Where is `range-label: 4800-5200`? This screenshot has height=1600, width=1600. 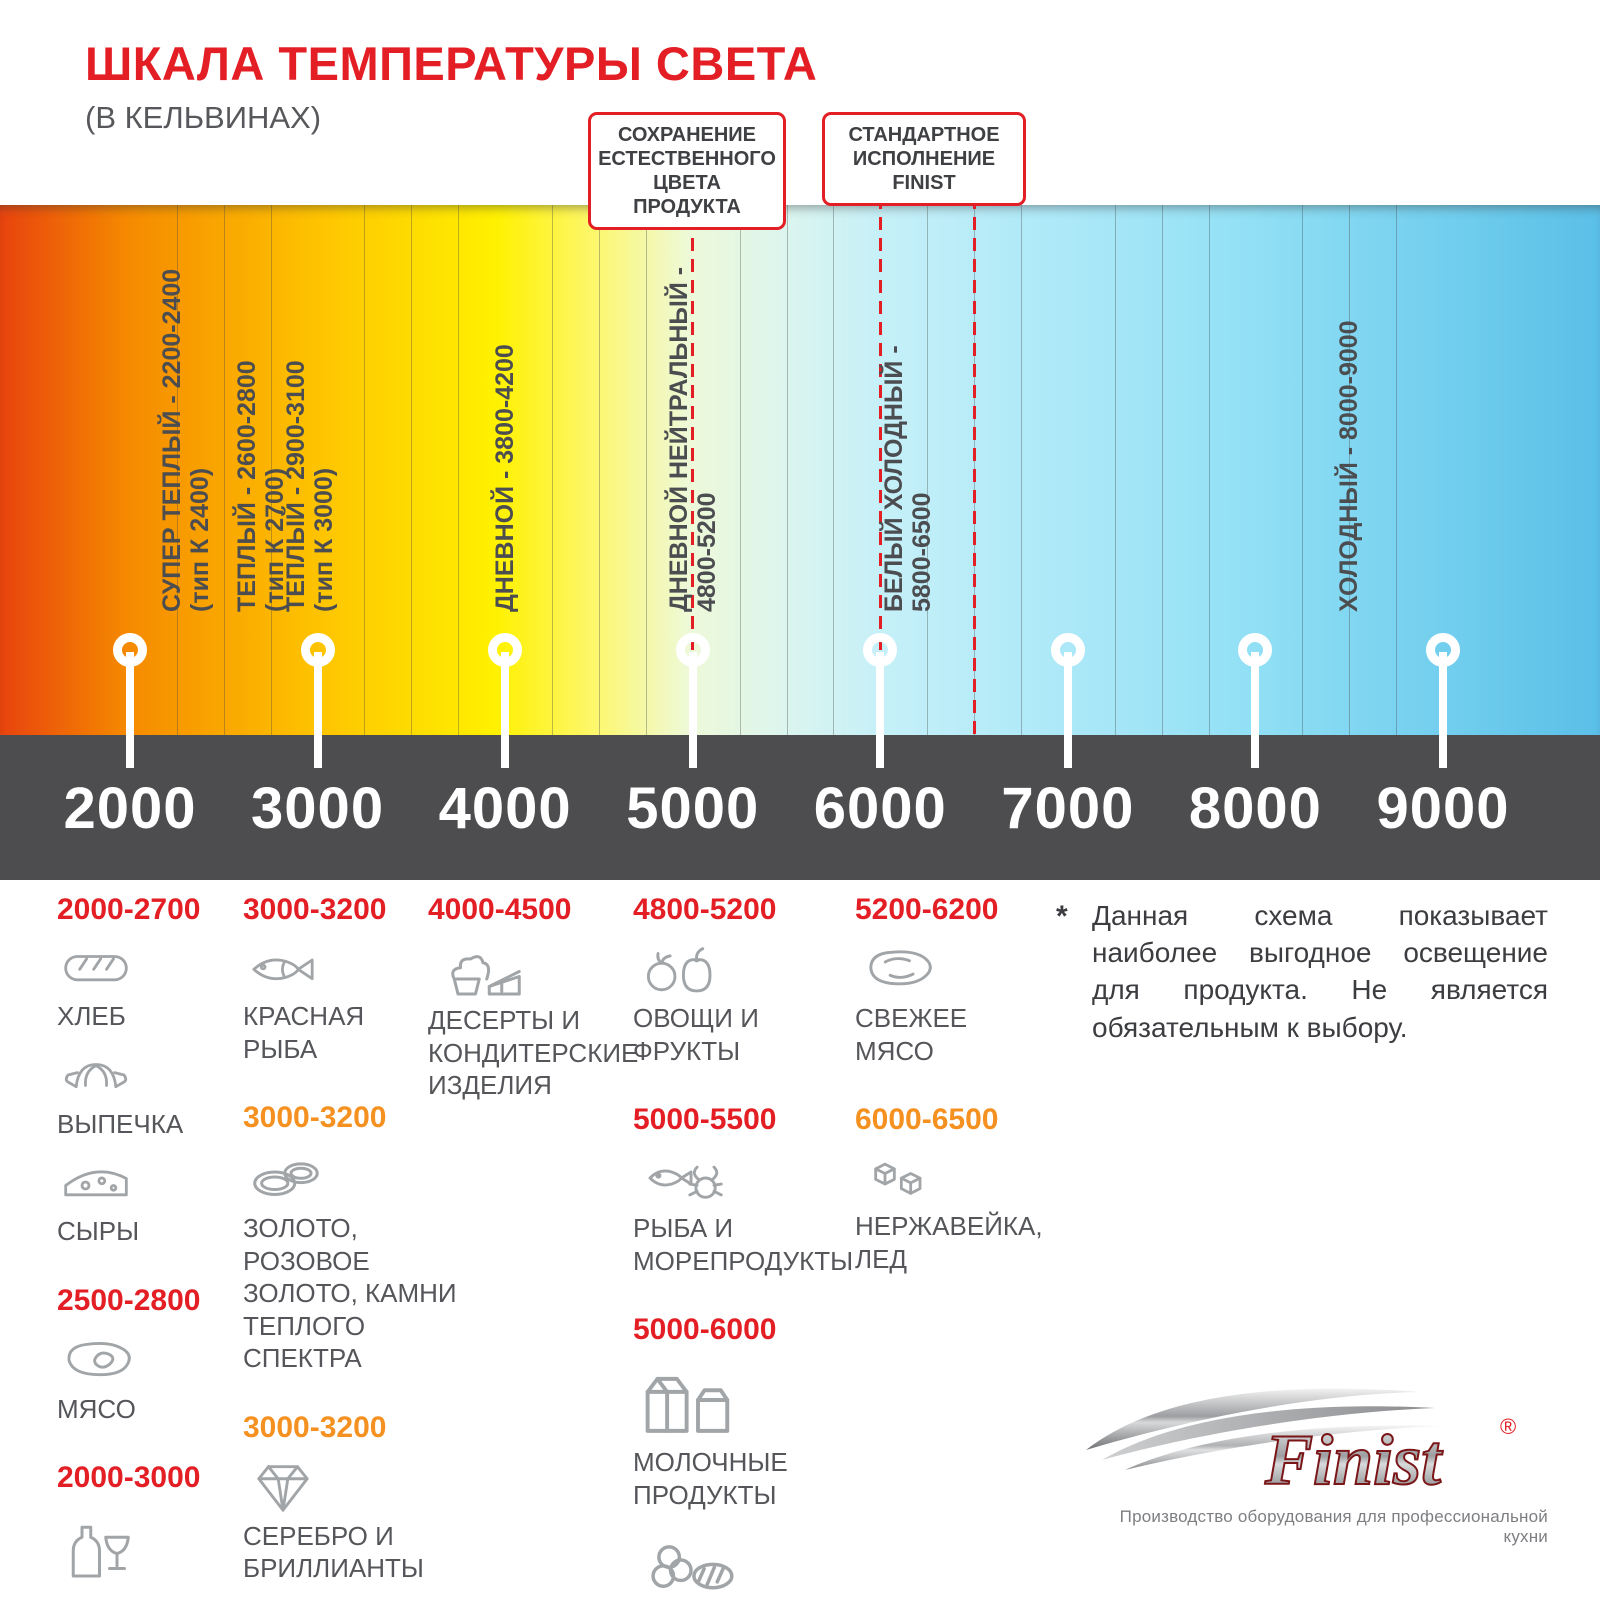
range-label: 4800-5200 is located at coordinates (705, 909).